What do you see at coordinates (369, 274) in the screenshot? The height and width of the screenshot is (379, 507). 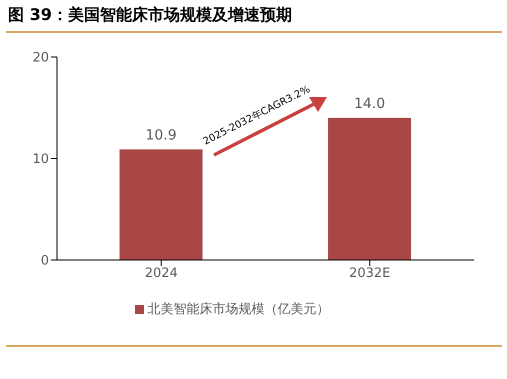 I see `x-tick-label: 2032E` at bounding box center [369, 274].